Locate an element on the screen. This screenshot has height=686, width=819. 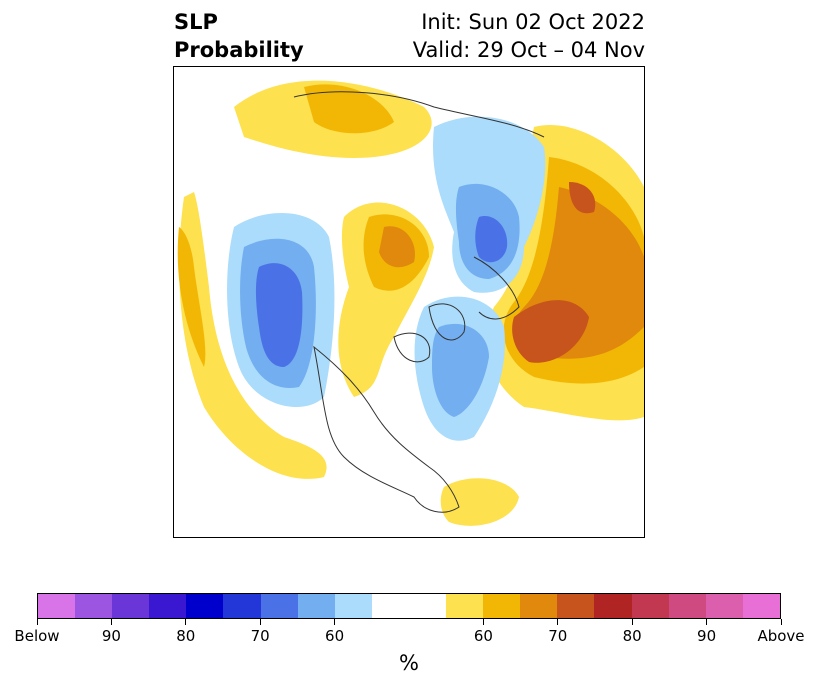
valid-range: Valid: 29 Oct – 04 Nov is located at coordinates (528, 50).